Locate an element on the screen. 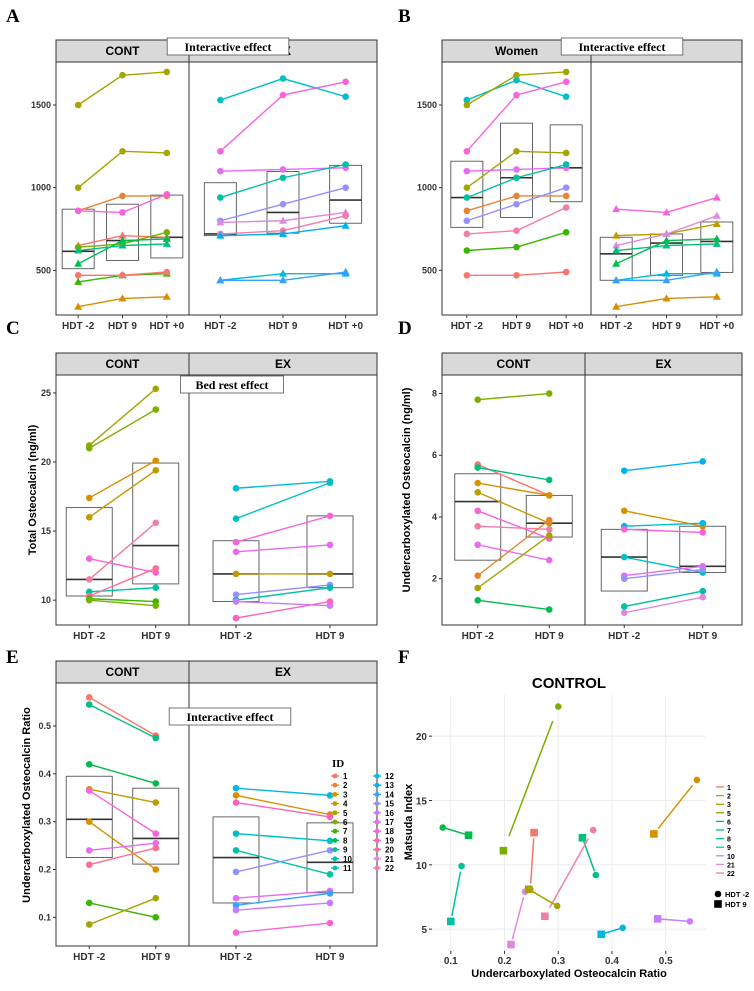 The height and width of the screenshot is (991, 754). legend-shape-label: HDT -2 is located at coordinates (737, 894).